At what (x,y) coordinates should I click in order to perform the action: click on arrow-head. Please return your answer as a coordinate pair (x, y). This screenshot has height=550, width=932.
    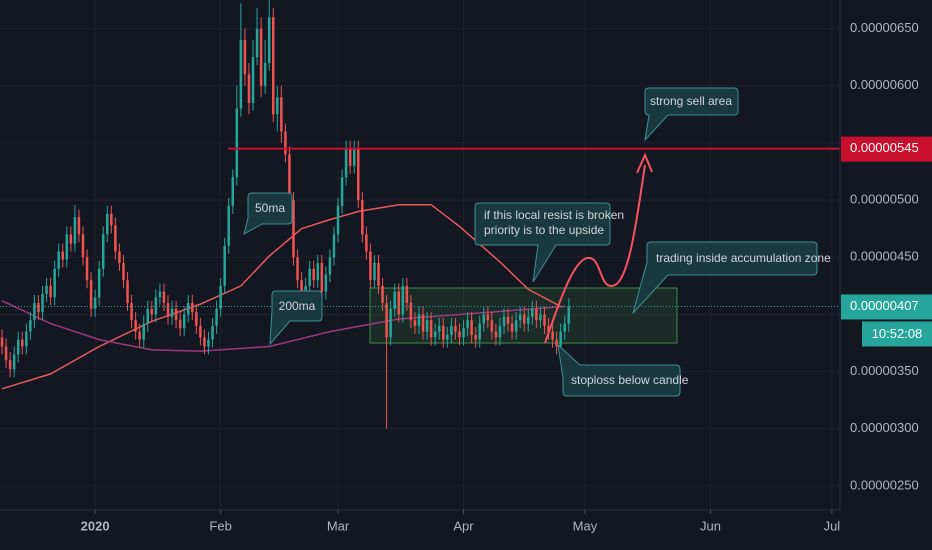
    Looking at the image, I should click on (644, 163).